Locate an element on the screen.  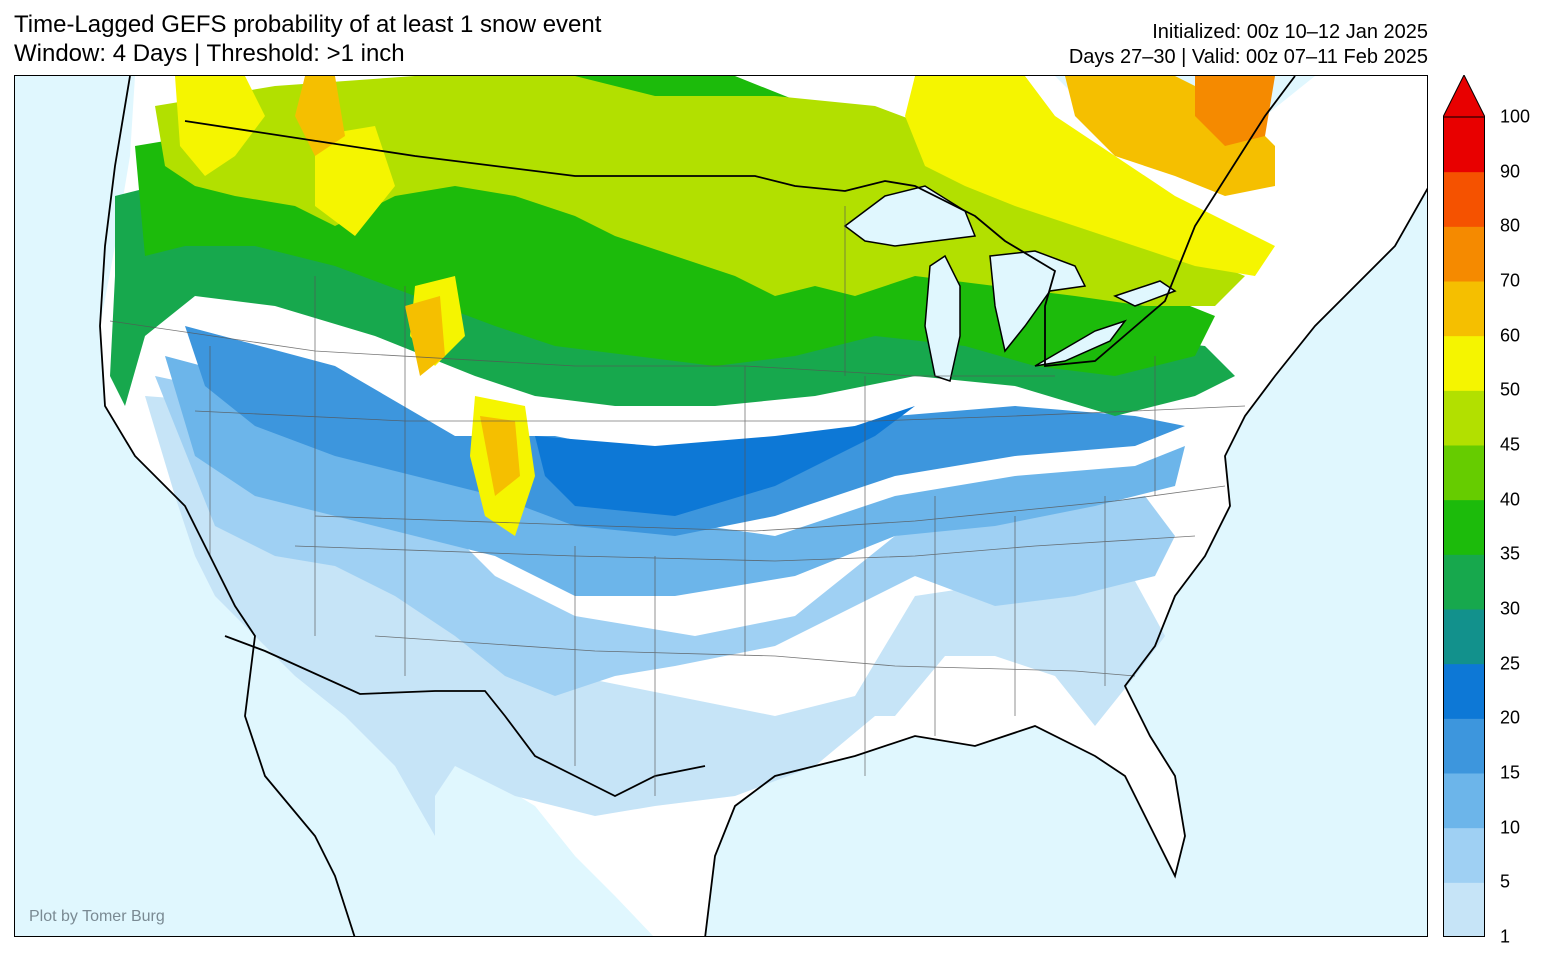
initialized-text: Initialized: 00z 10–12 Jan 2025 is located at coordinates (1290, 32).